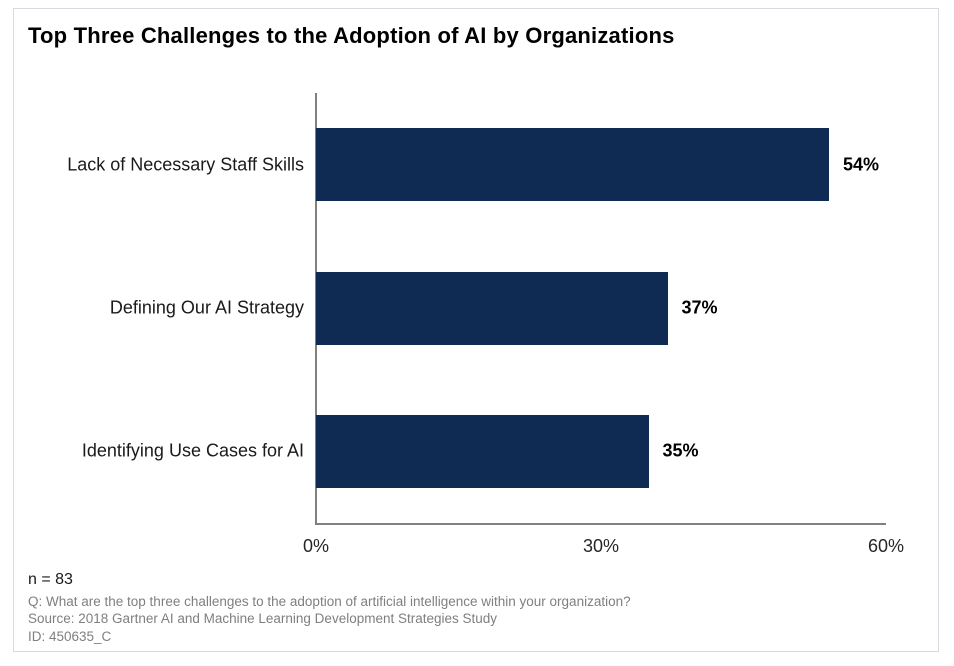 The height and width of the screenshot is (666, 954). I want to click on value-label: 37%, so click(699, 307).